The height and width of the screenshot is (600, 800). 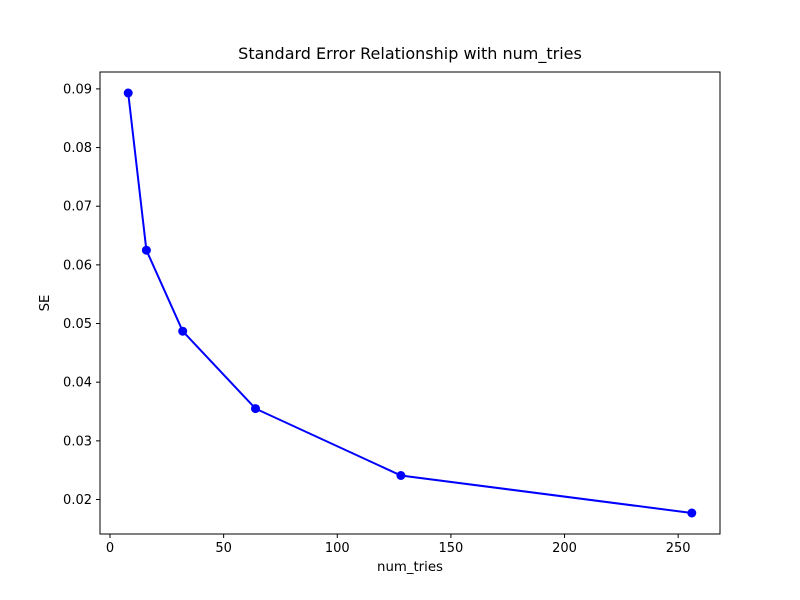 What do you see at coordinates (77, 383) in the screenshot?
I see `y-tick-label: 0.04` at bounding box center [77, 383].